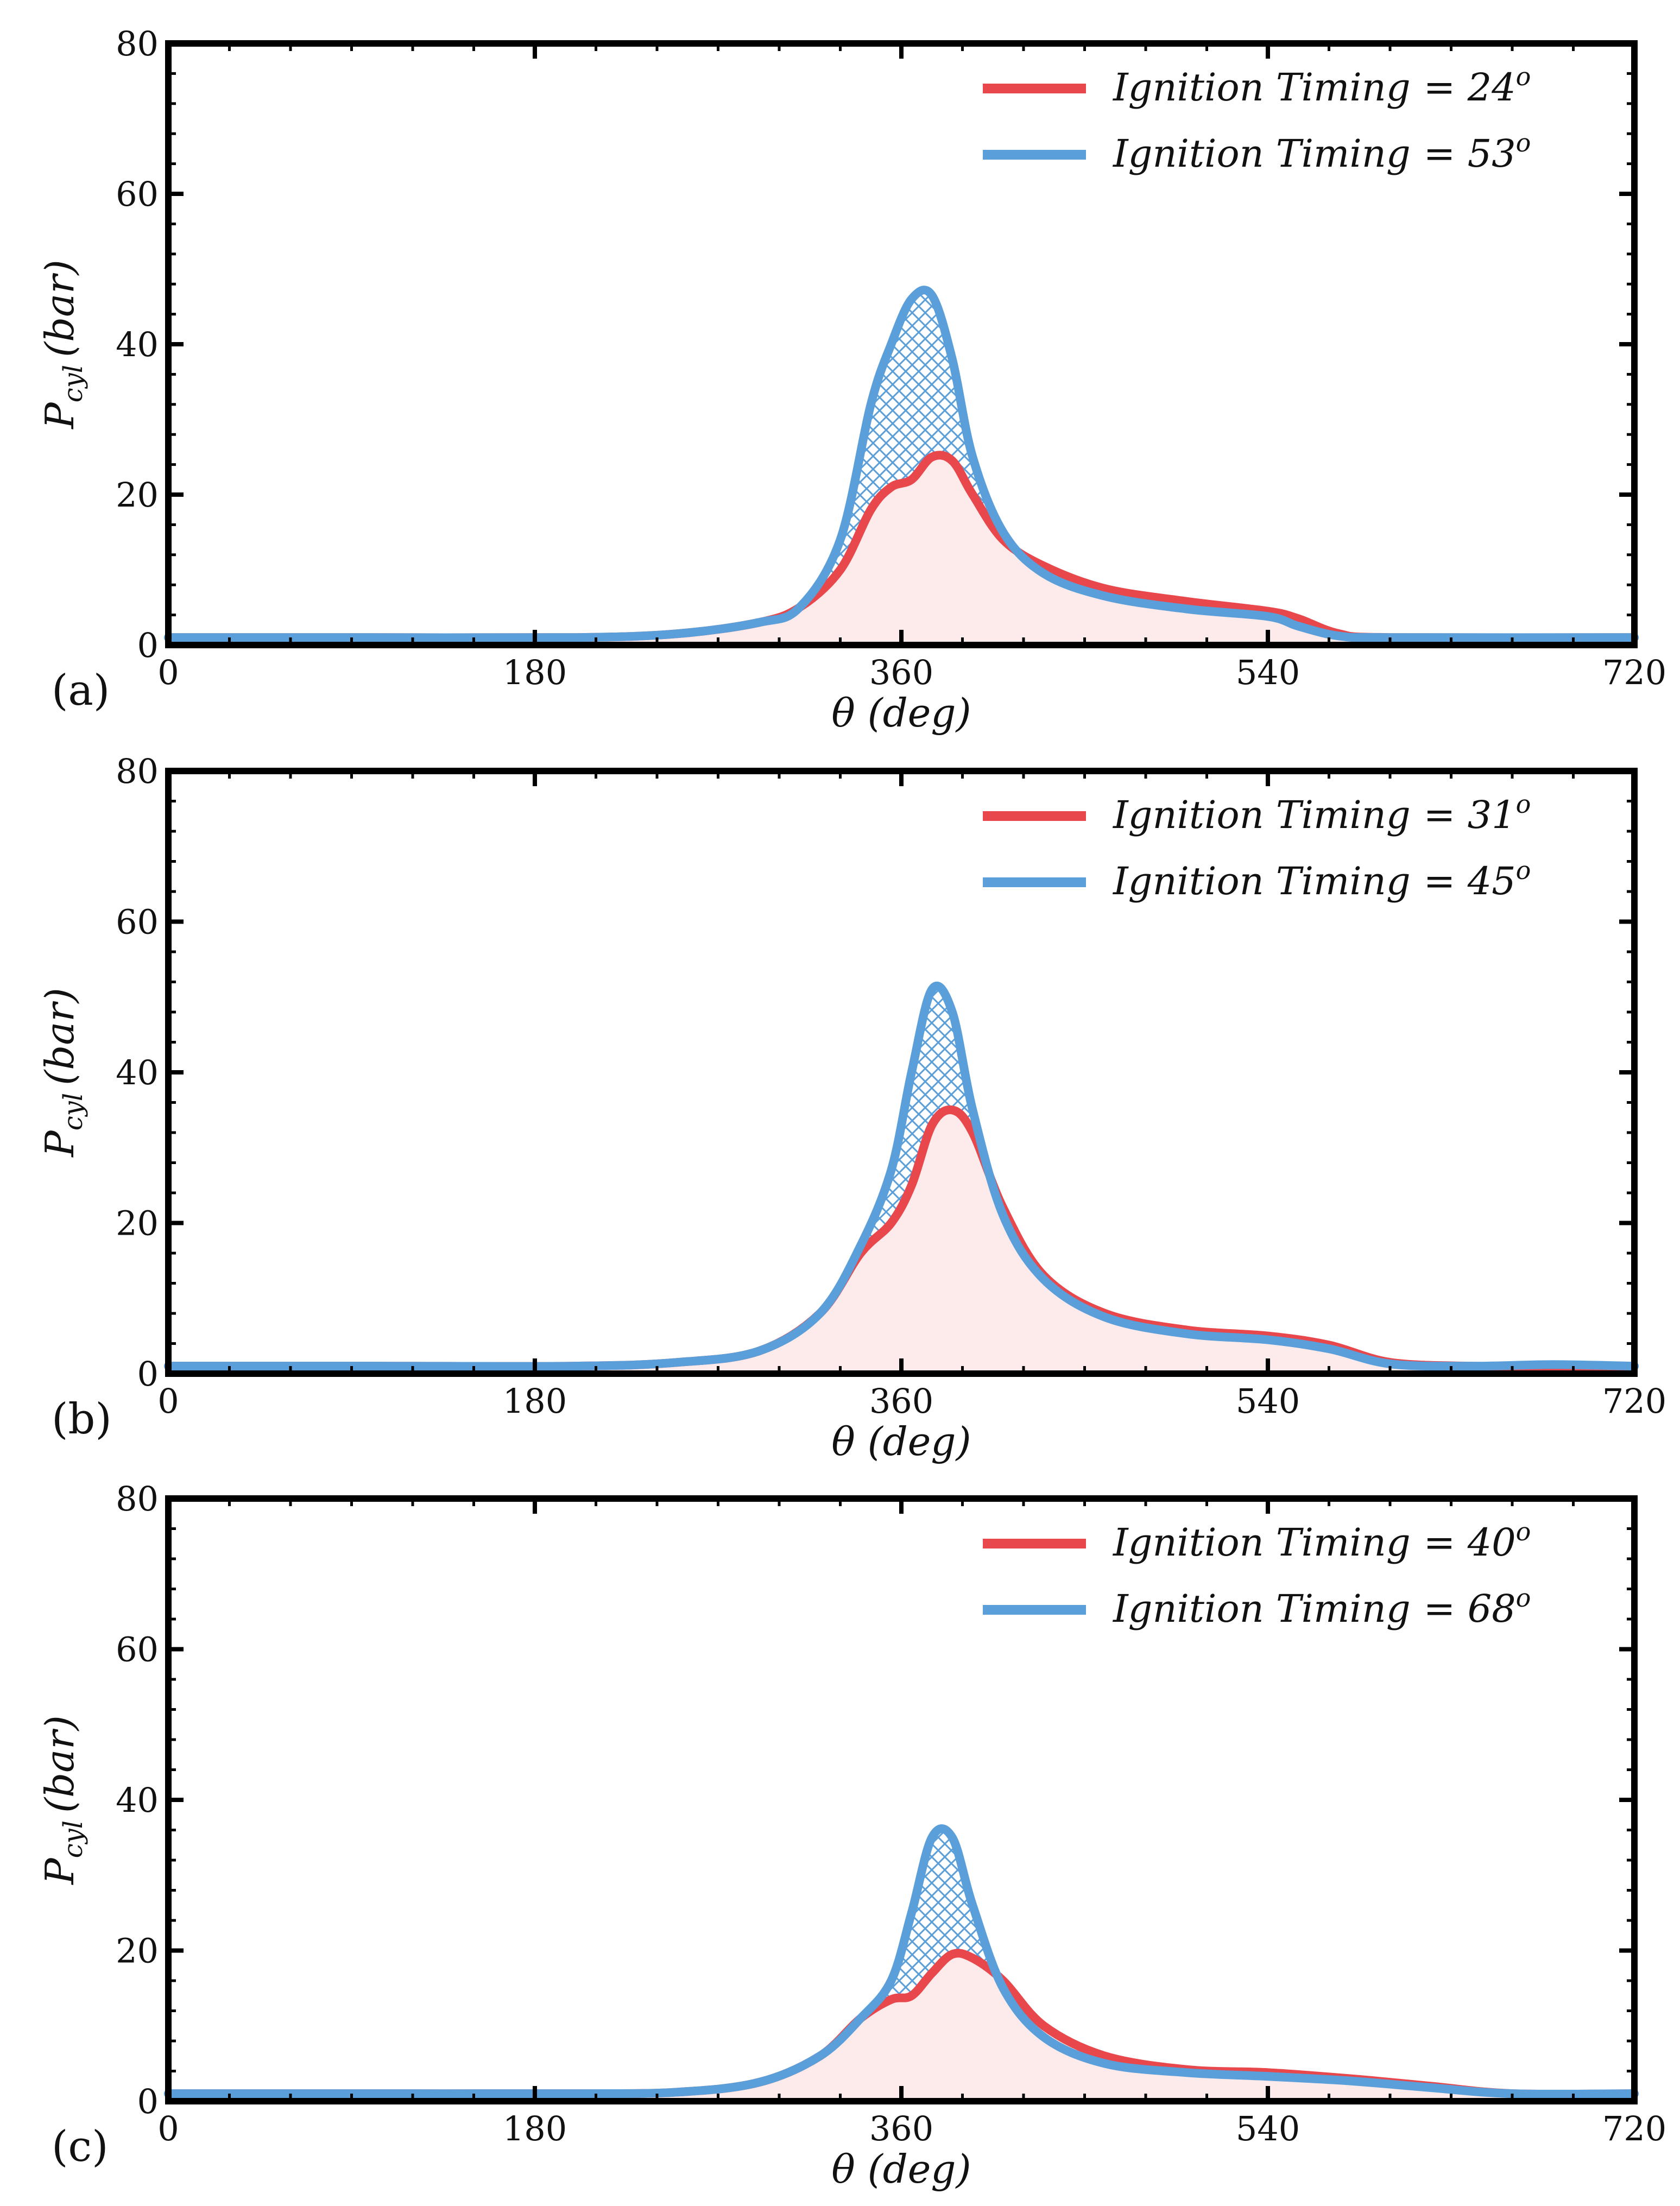 This screenshot has height=2206, width=1680. I want to click on legend-item: Ignition Timing = 53o, so click(1257, 152).